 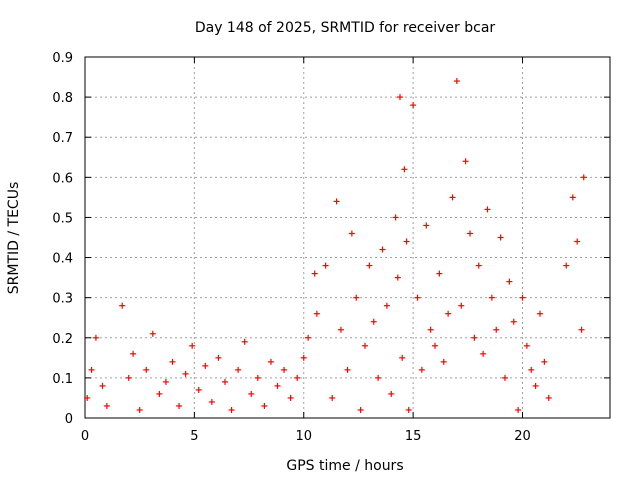 I want to click on y-tick-label: 0.2, so click(x=62, y=339).